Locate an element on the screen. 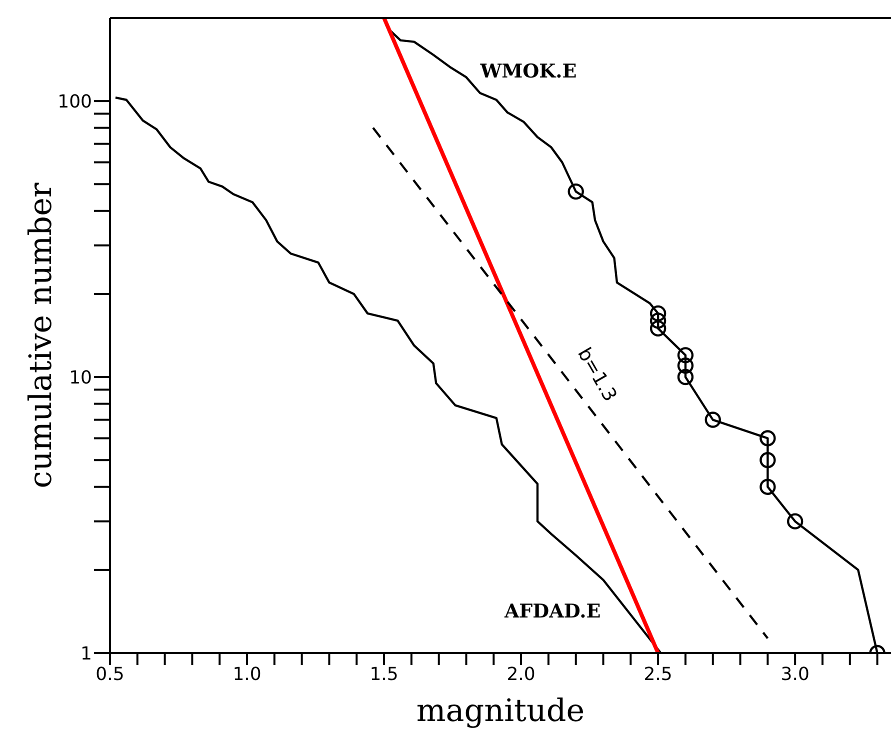  series-label: AFDAD.E is located at coordinates (552, 611).